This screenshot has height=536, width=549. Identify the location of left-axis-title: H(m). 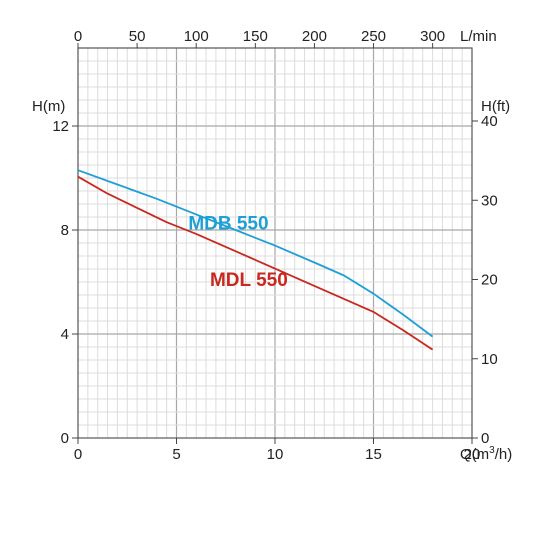
(48, 106).